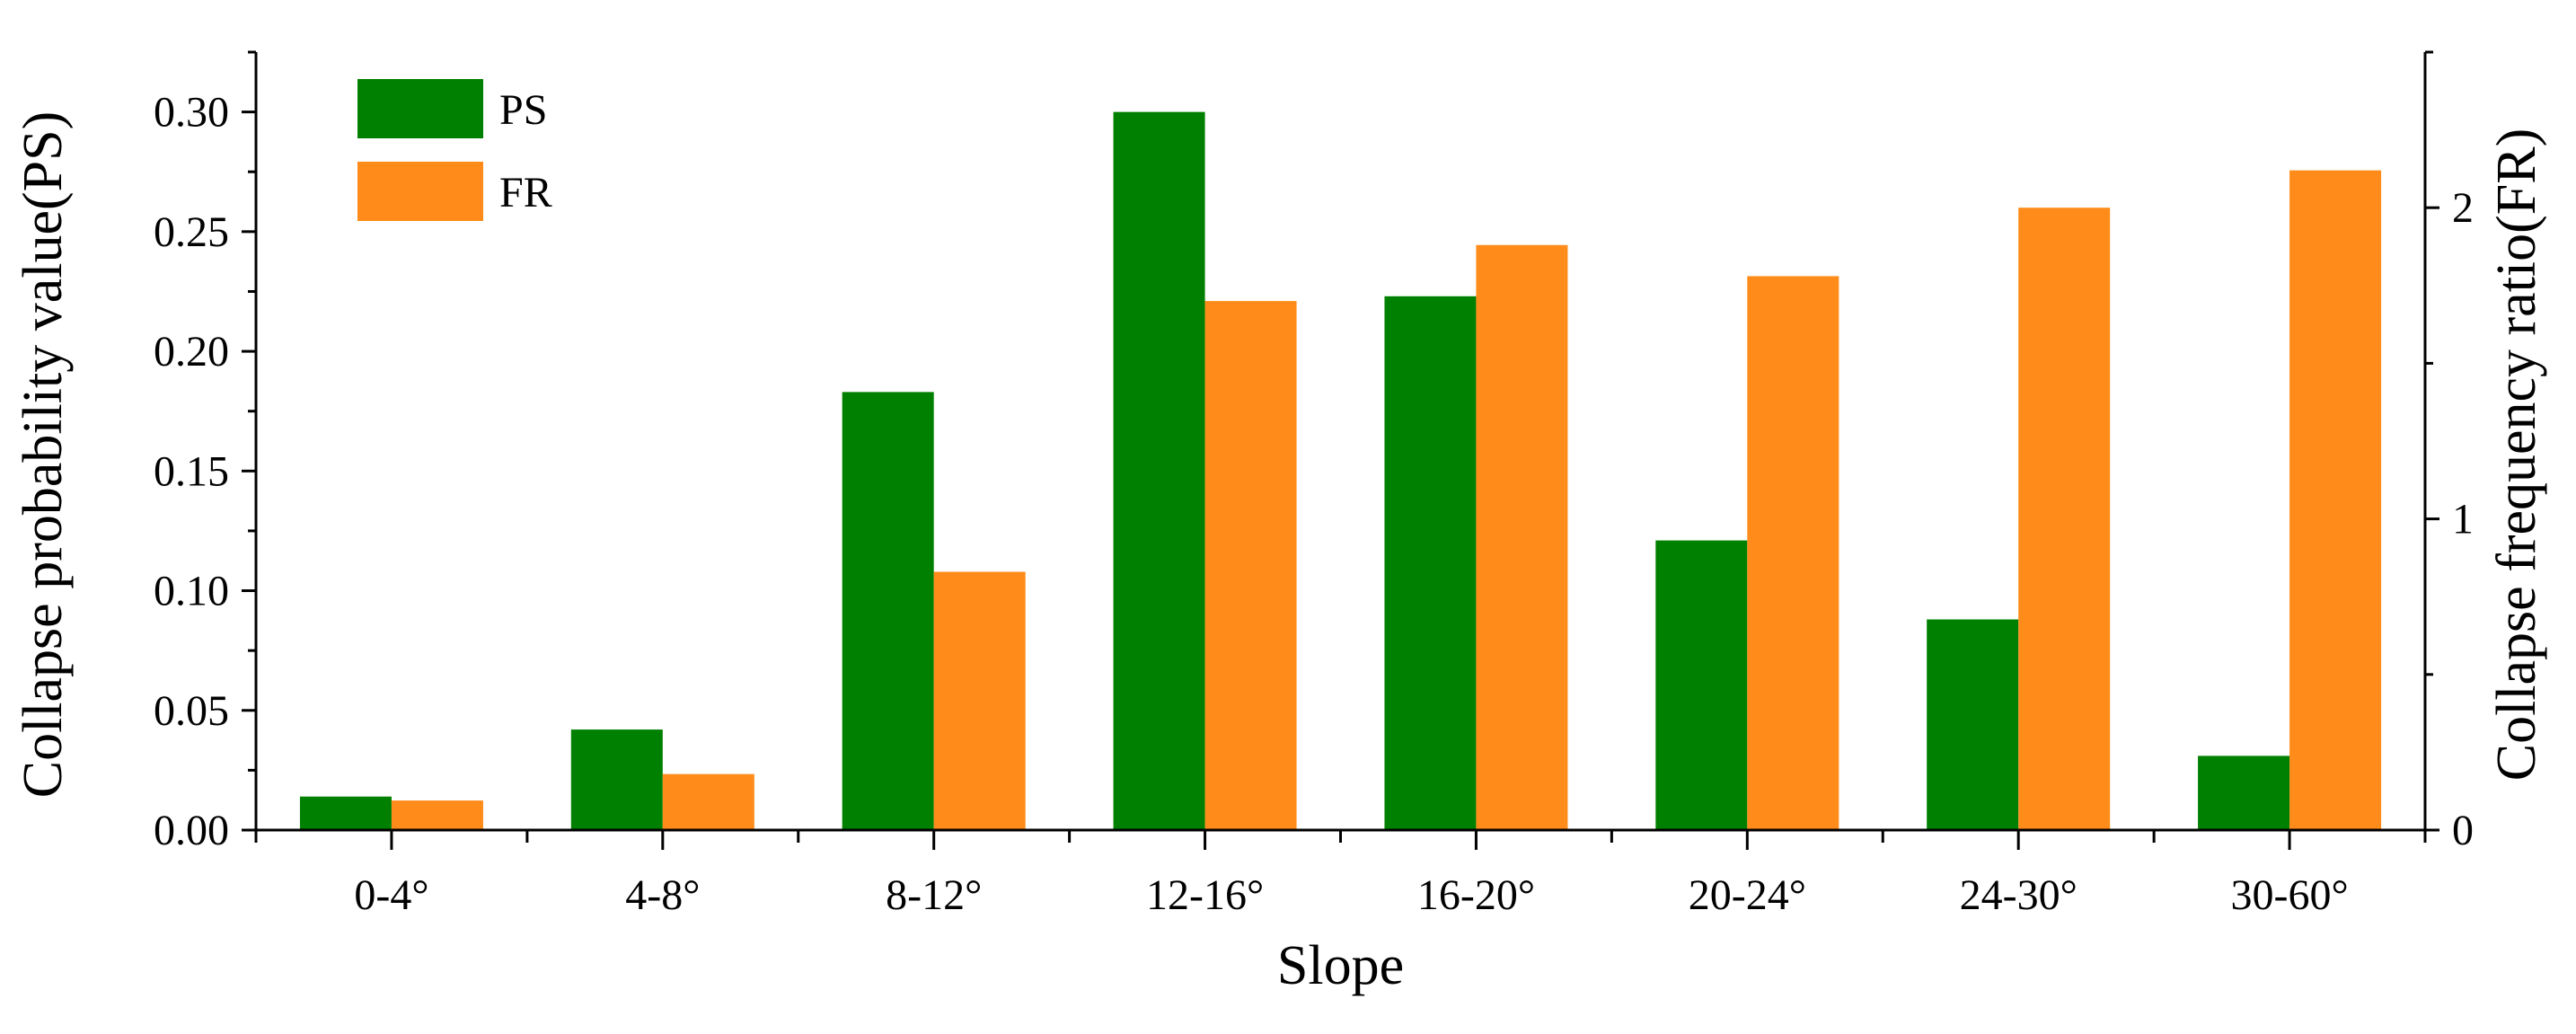  I want to click on y2-tick-label: 0, so click(2463, 830).